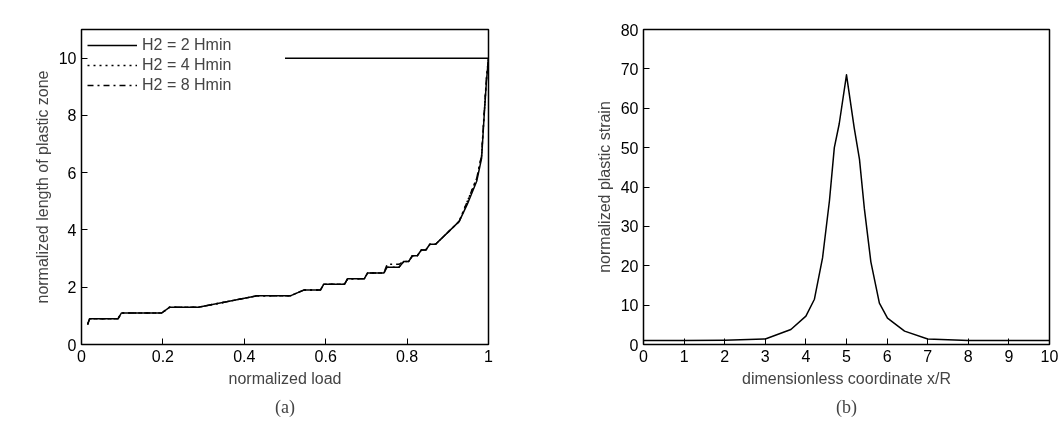 The height and width of the screenshot is (421, 1062). What do you see at coordinates (629, 266) in the screenshot?
I see `y-tick-label: 20` at bounding box center [629, 266].